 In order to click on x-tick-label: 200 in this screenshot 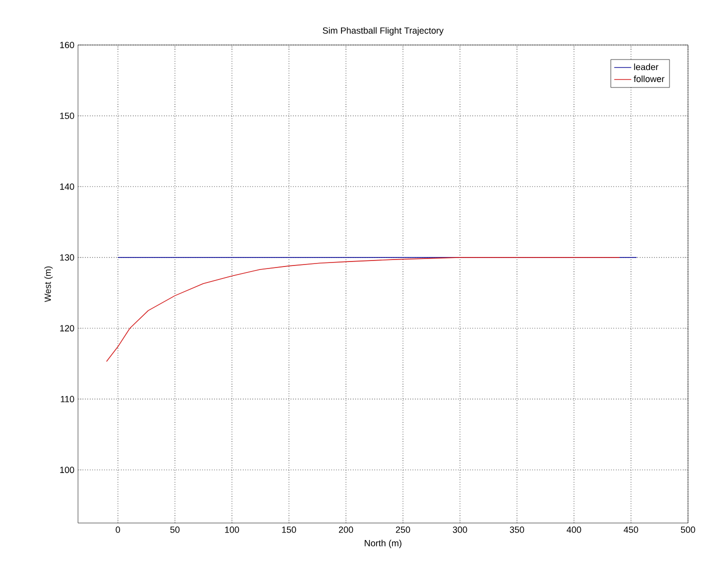, I will do `click(346, 529)`.